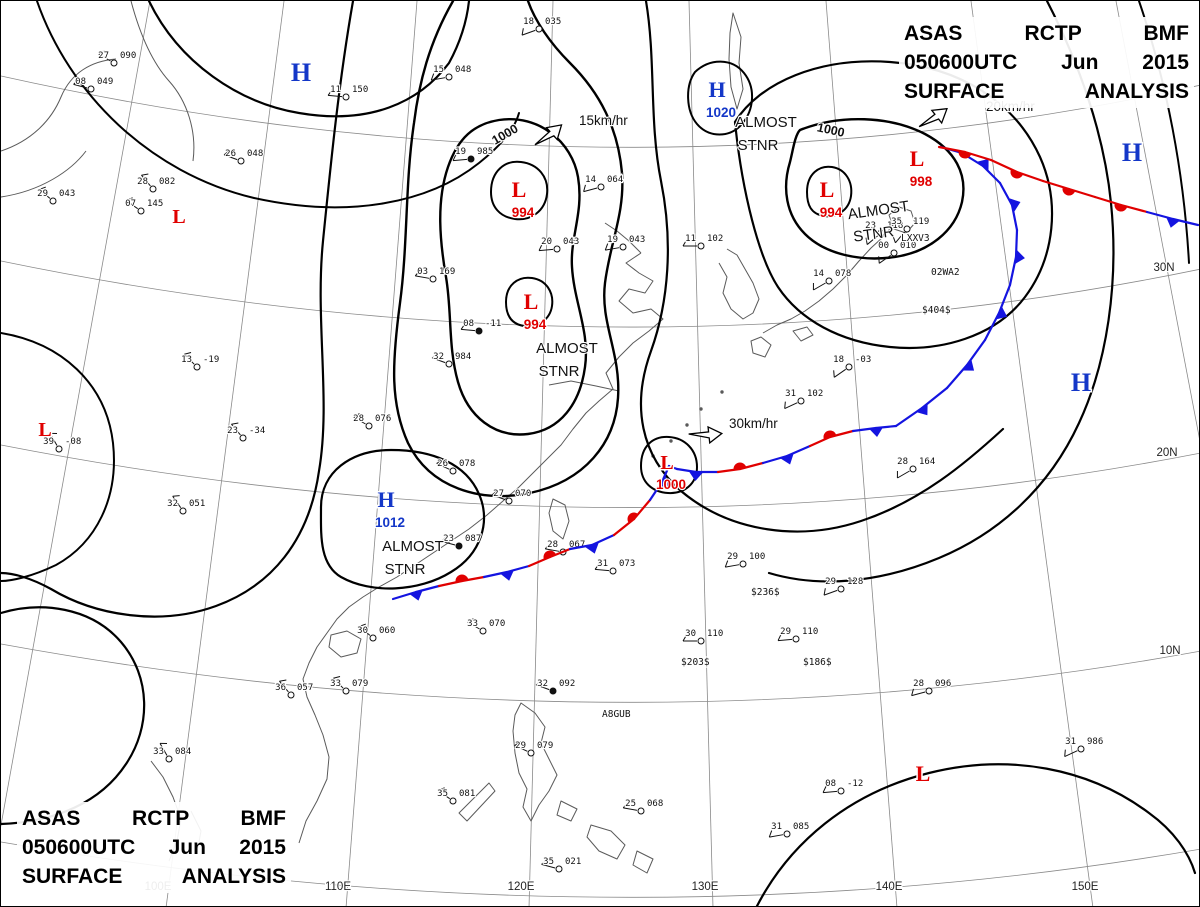  I want to click on svg-text: 08, so click(468, 324).